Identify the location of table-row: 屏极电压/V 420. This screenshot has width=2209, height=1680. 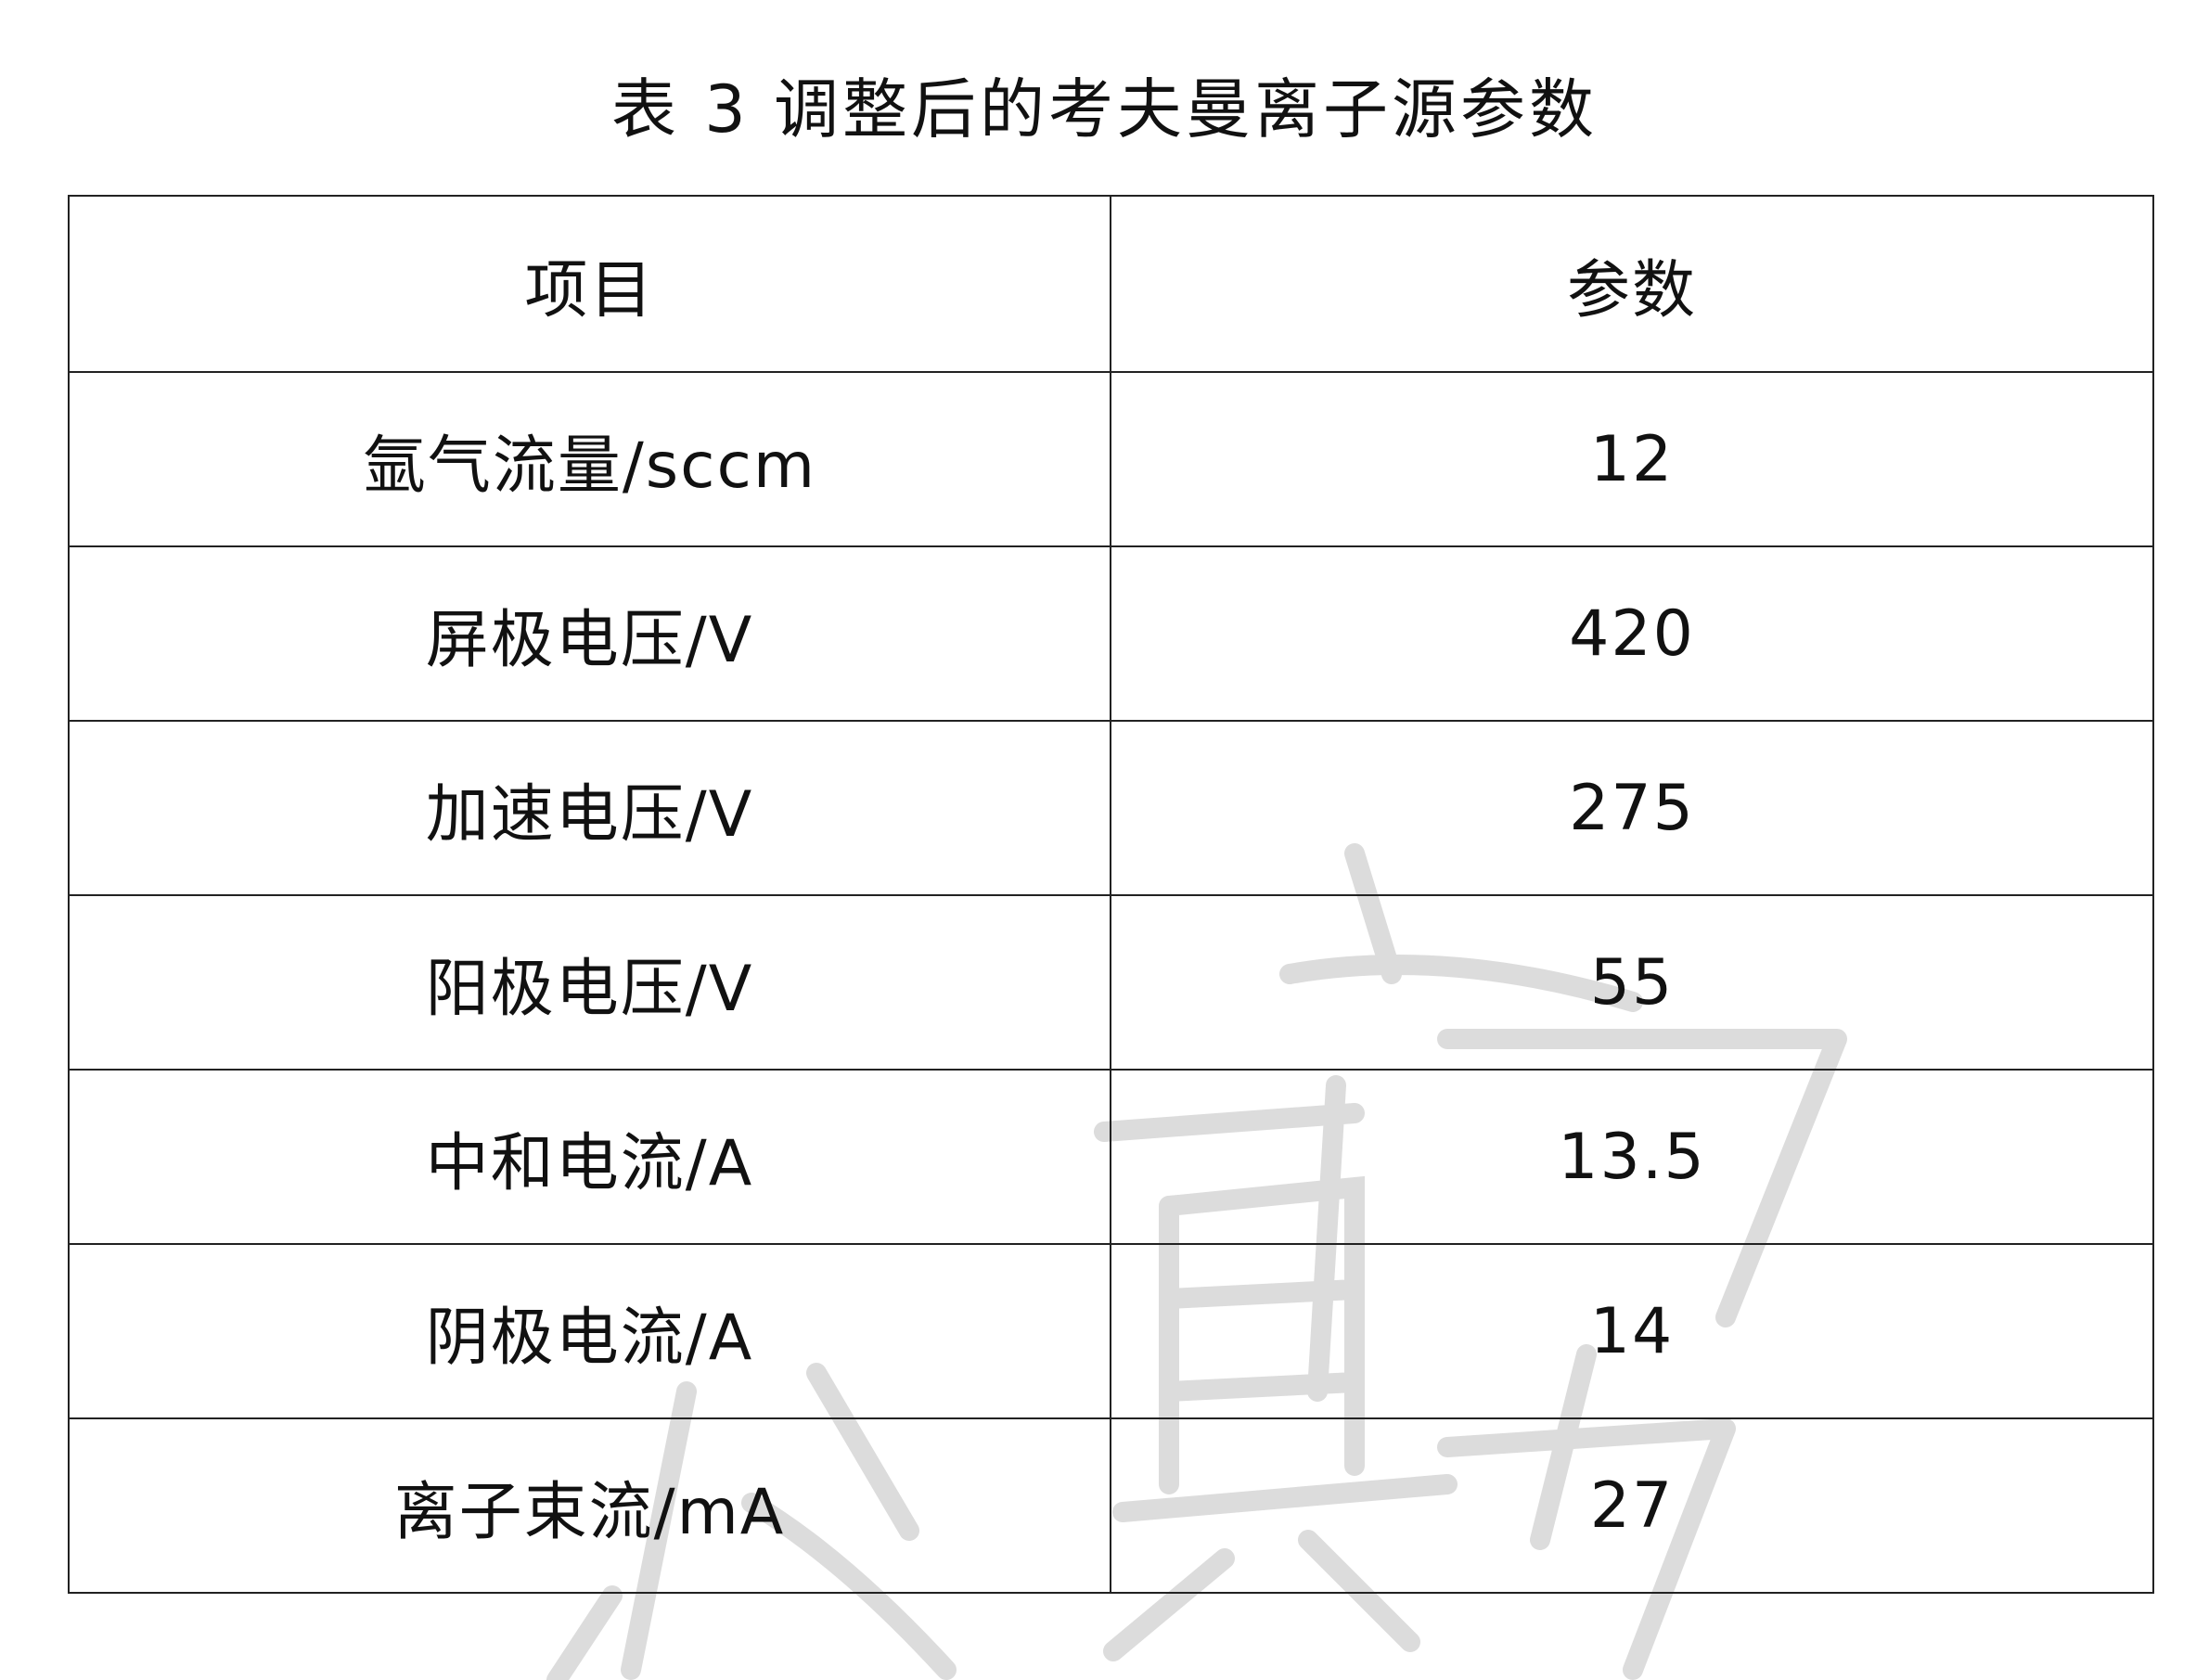
(1111, 633).